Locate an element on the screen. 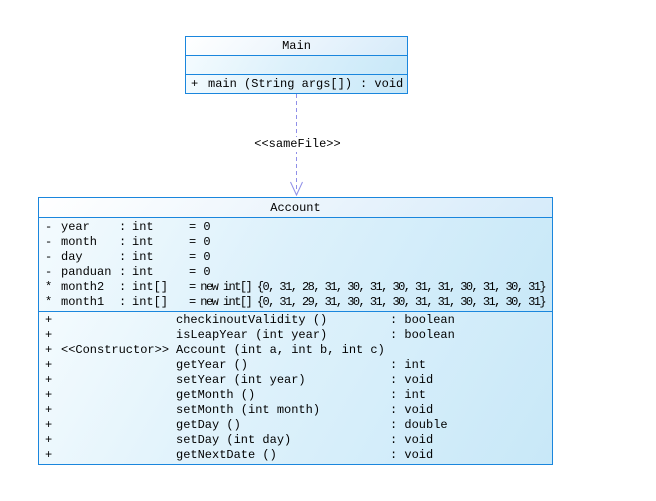  field-name: month1 is located at coordinates (83, 302).